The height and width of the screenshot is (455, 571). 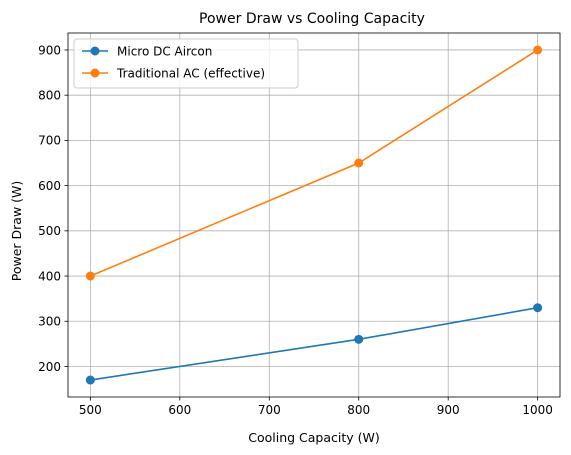 I want to click on y-axis-label: Power Draw (W), so click(x=16, y=231).